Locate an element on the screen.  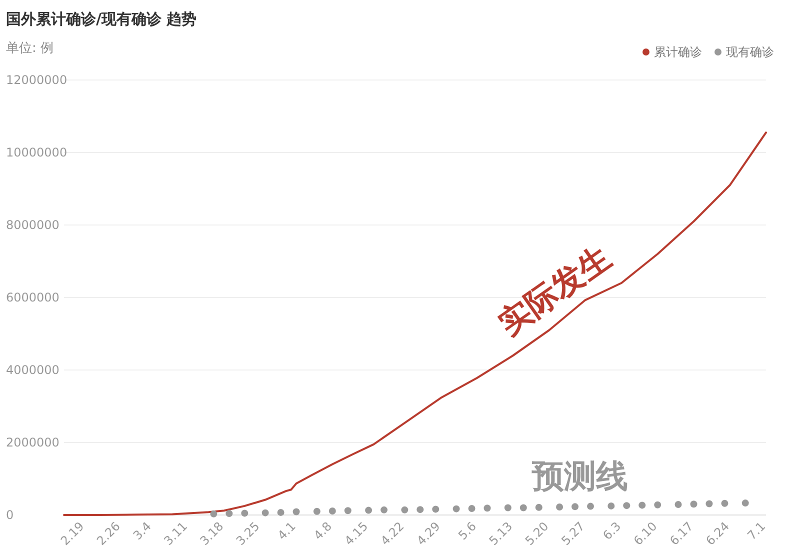
chart-subtitle: 单位: 例 is located at coordinates (30, 48).